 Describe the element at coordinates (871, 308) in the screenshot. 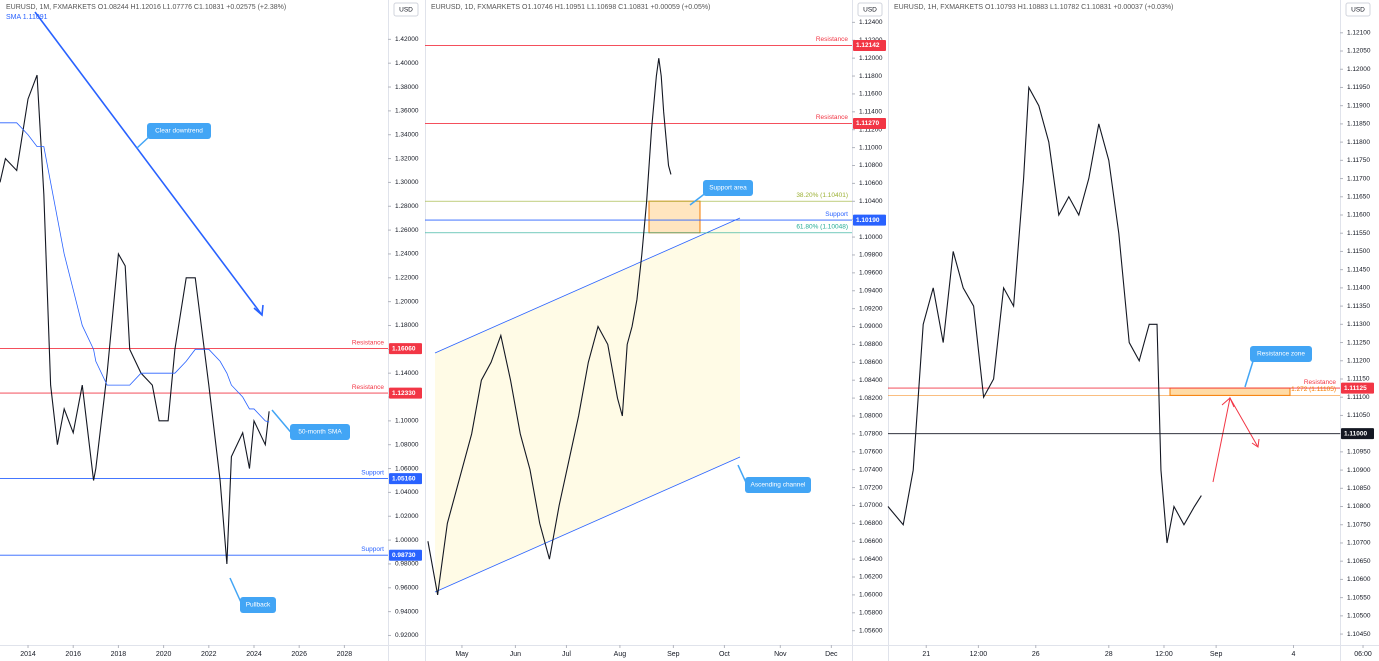

I see `y-tick-label: 1.09200` at that location.